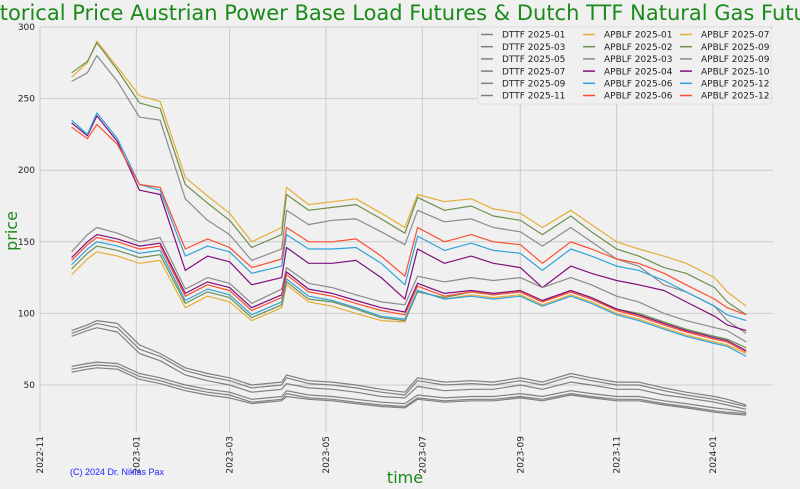 The width and height of the screenshot is (800, 489). What do you see at coordinates (533, 48) in the screenshot?
I see `legend-entry: DTTF 2025-03` at bounding box center [533, 48].